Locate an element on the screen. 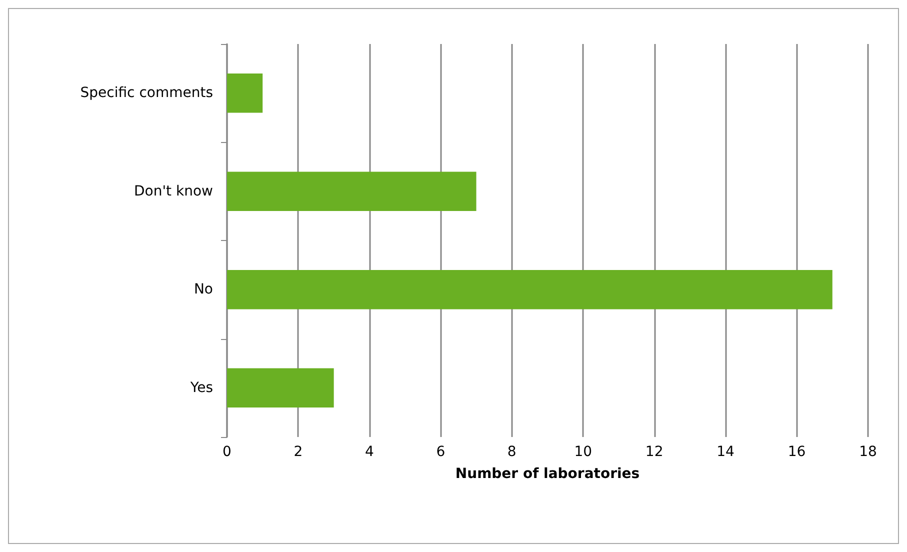 Image resolution: width=907 pixels, height=552 pixels. x-tick-label: 2 is located at coordinates (298, 452).